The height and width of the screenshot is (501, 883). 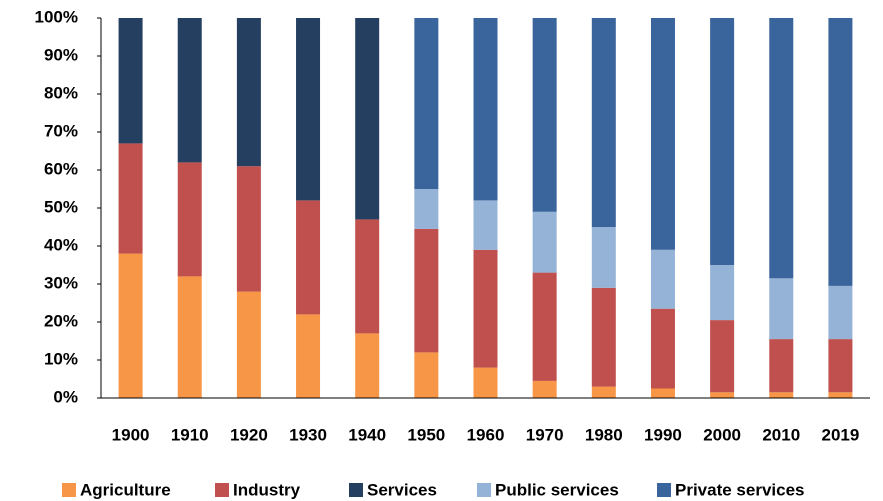 I want to click on x-tick-label: 1910, so click(x=190, y=434).